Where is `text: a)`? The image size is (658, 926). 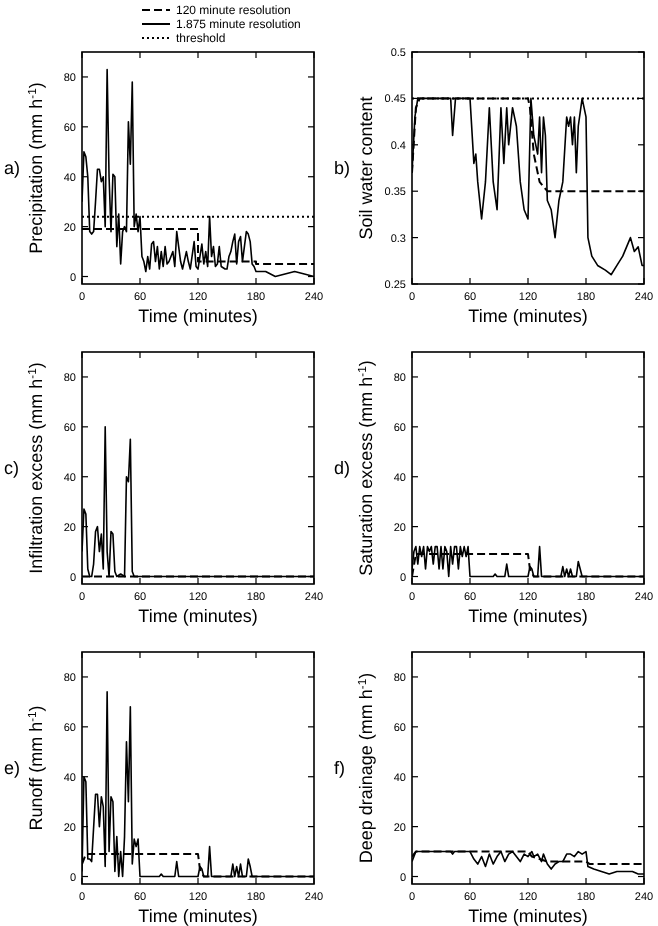
text: a) is located at coordinates (12, 168).